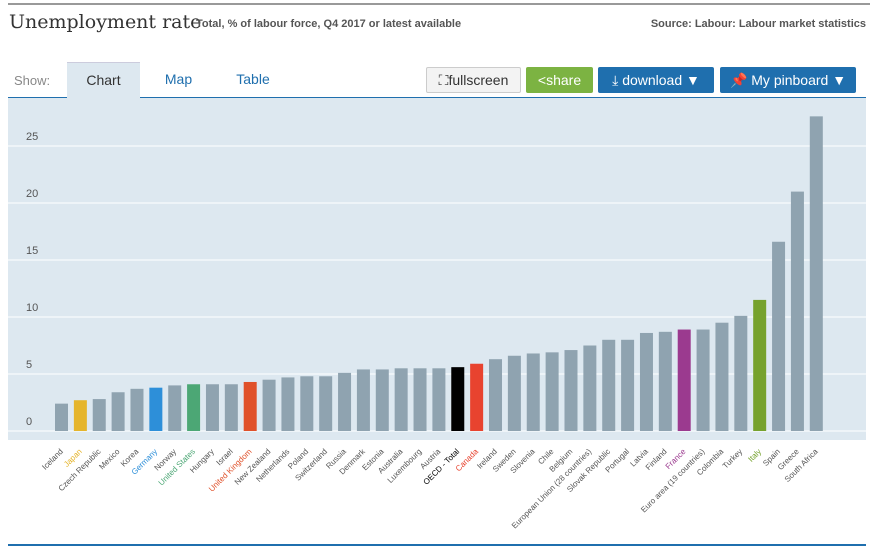 The image size is (878, 547). I want to click on tab-map: Map, so click(178, 79).